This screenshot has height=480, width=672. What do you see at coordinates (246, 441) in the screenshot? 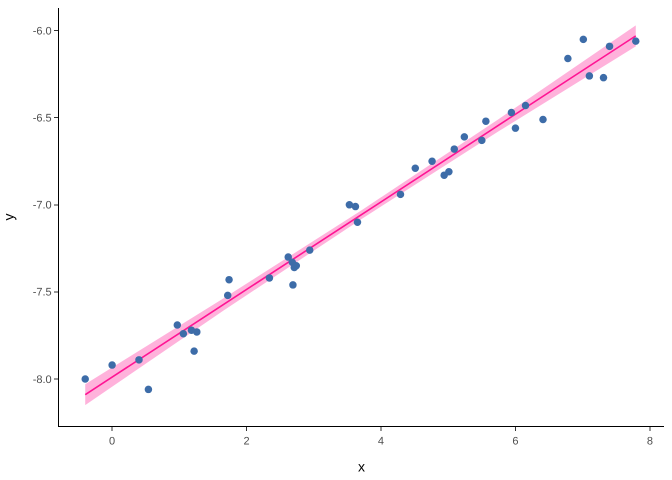
I see `x-tick-label: 2` at bounding box center [246, 441].